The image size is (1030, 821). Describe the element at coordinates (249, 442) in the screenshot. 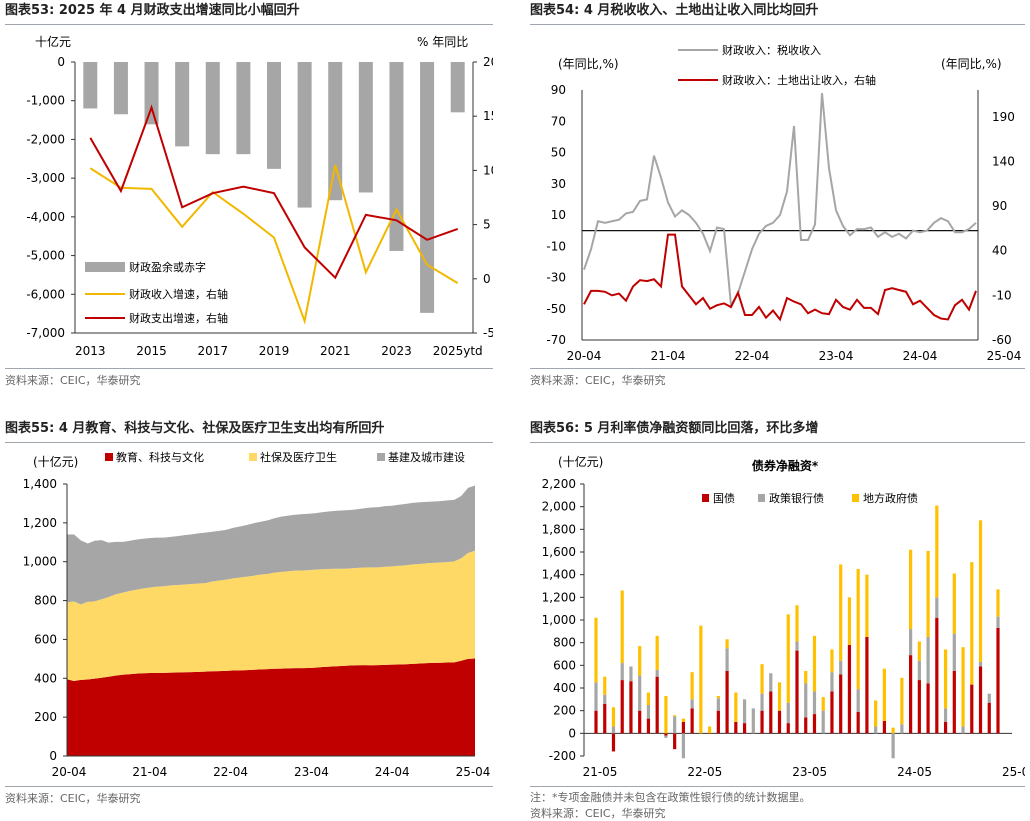

I see `title-rule` at that location.